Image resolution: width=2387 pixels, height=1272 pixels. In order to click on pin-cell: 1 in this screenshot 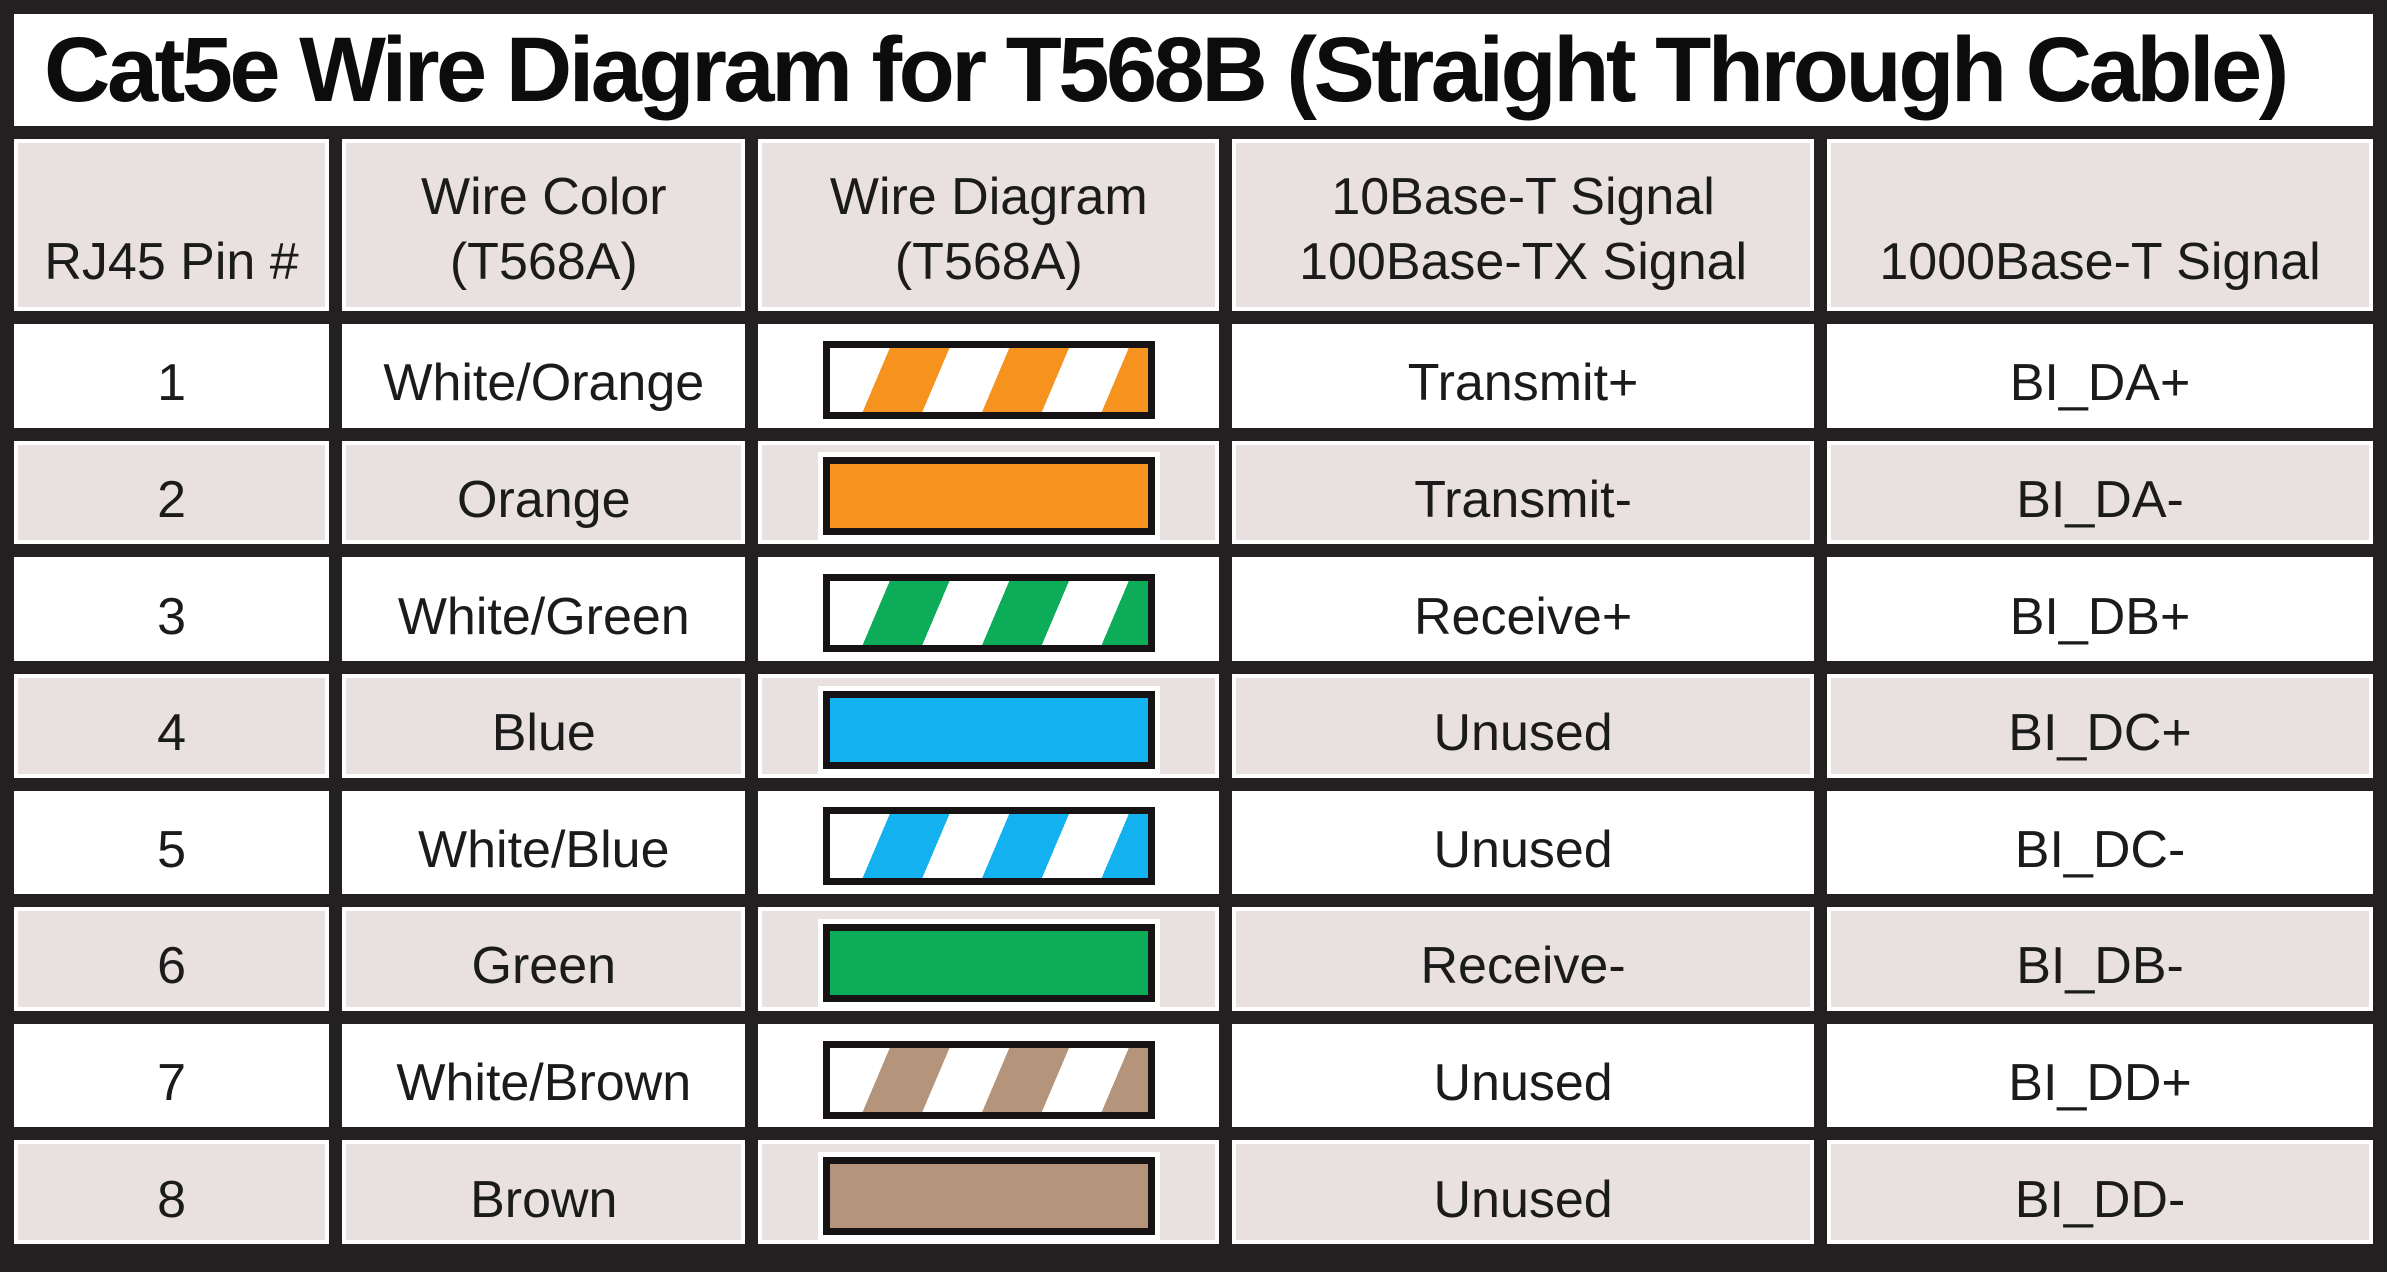, I will do `click(172, 376)`.